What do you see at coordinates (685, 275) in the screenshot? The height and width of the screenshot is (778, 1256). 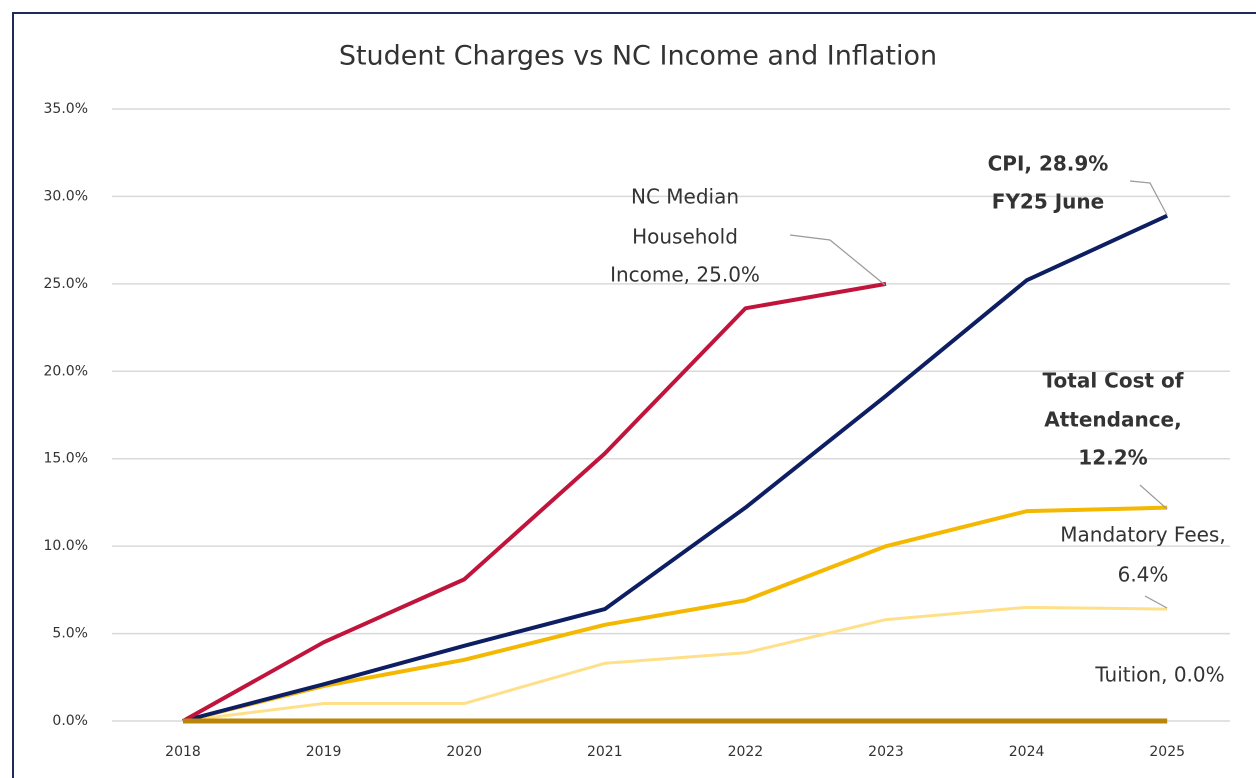 I see `annotation: Income, 25.0%` at bounding box center [685, 275].